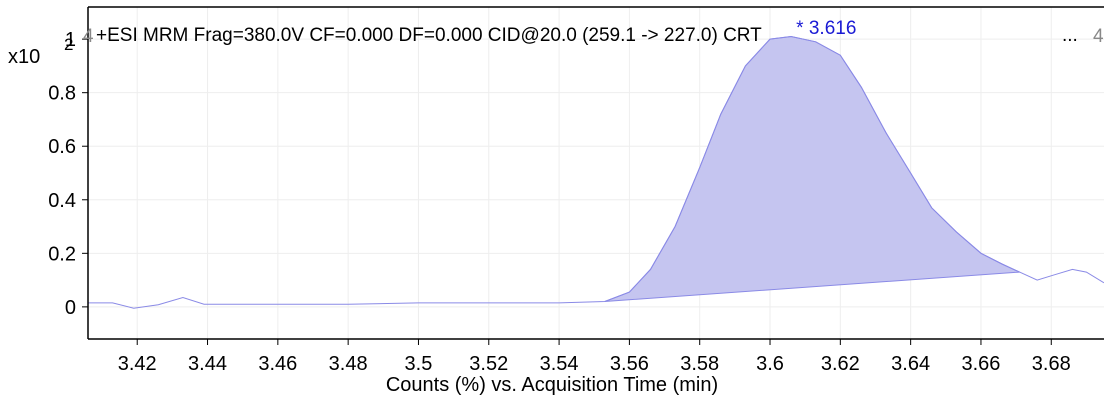 The width and height of the screenshot is (1104, 396). What do you see at coordinates (840, 364) in the screenshot?
I see `x-tick-label: 3.62` at bounding box center [840, 364].